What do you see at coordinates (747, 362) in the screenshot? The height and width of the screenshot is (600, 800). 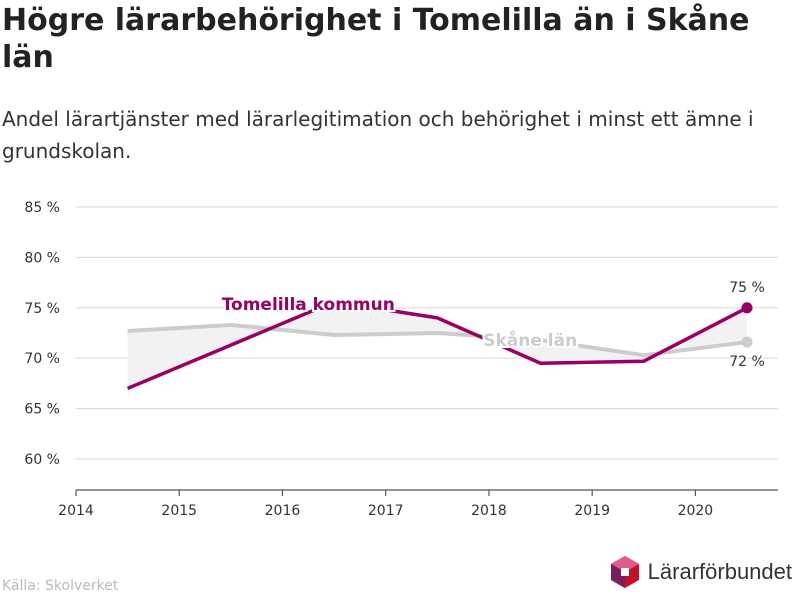 I see `skane-end-label: 72 %` at bounding box center [747, 362].